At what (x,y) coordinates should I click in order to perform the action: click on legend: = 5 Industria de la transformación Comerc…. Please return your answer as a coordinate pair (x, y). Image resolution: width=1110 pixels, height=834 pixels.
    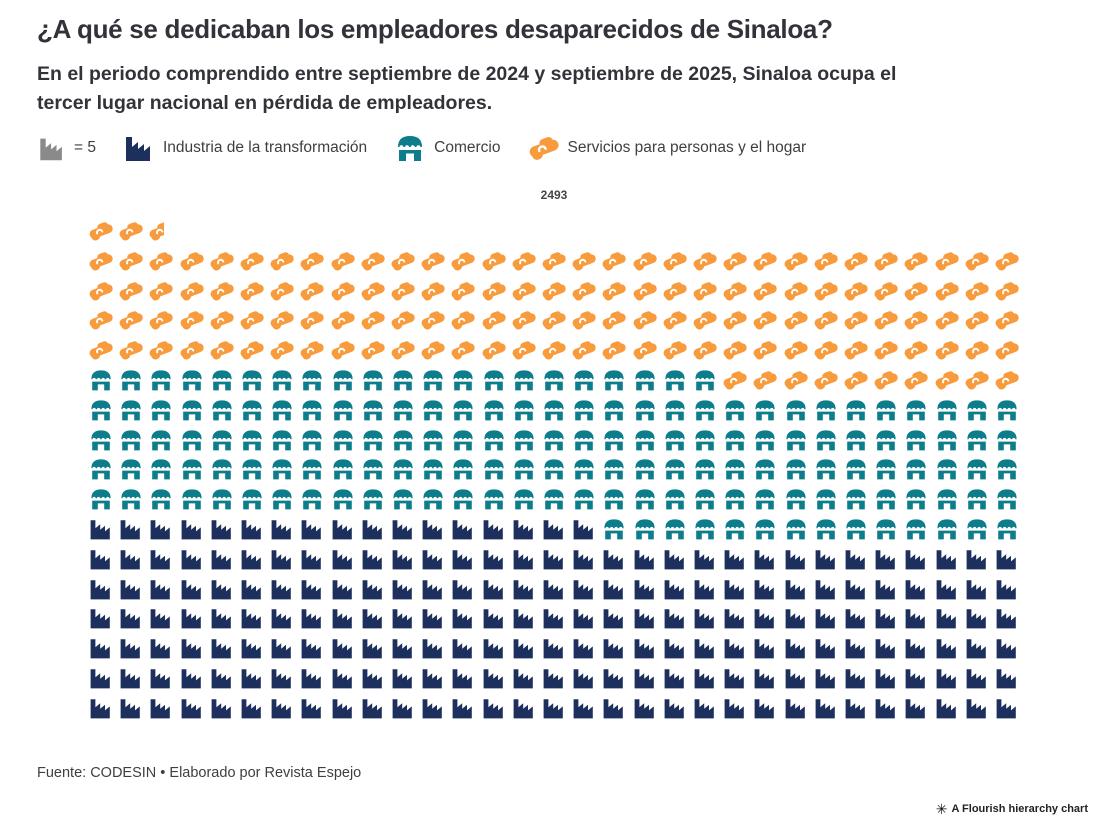
    Looking at the image, I should click on (421, 148).